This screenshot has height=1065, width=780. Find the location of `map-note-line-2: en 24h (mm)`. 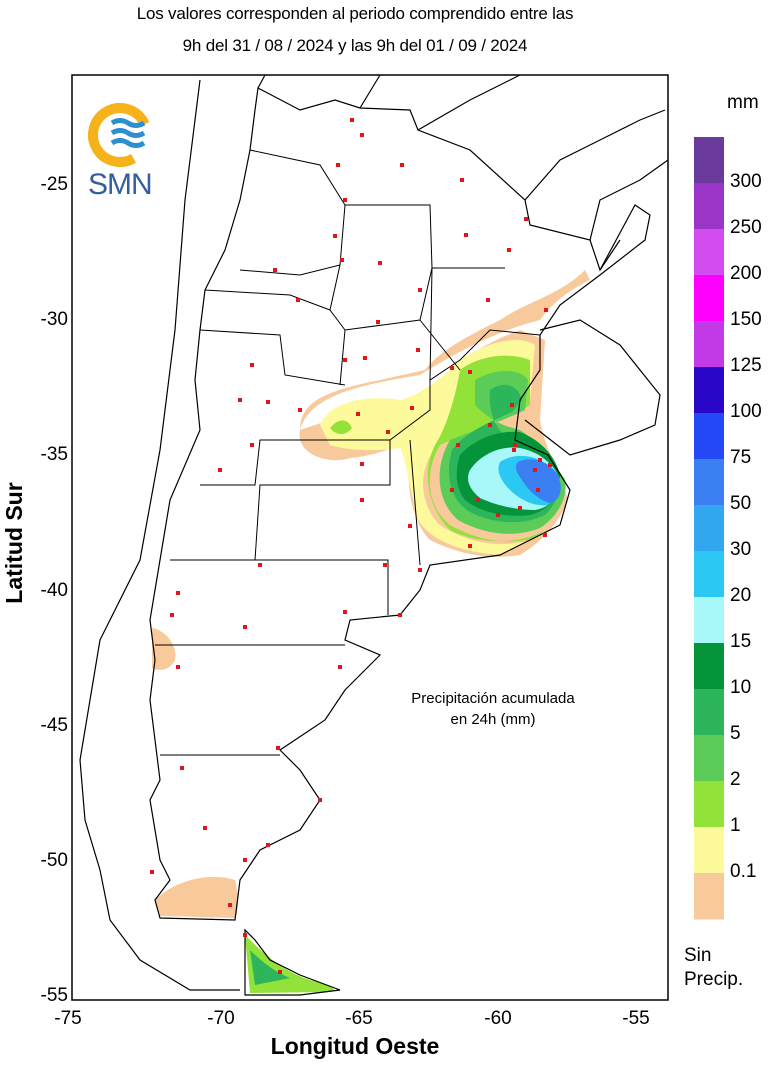

map-note-line-2: en 24h (mm) is located at coordinates (493, 719).